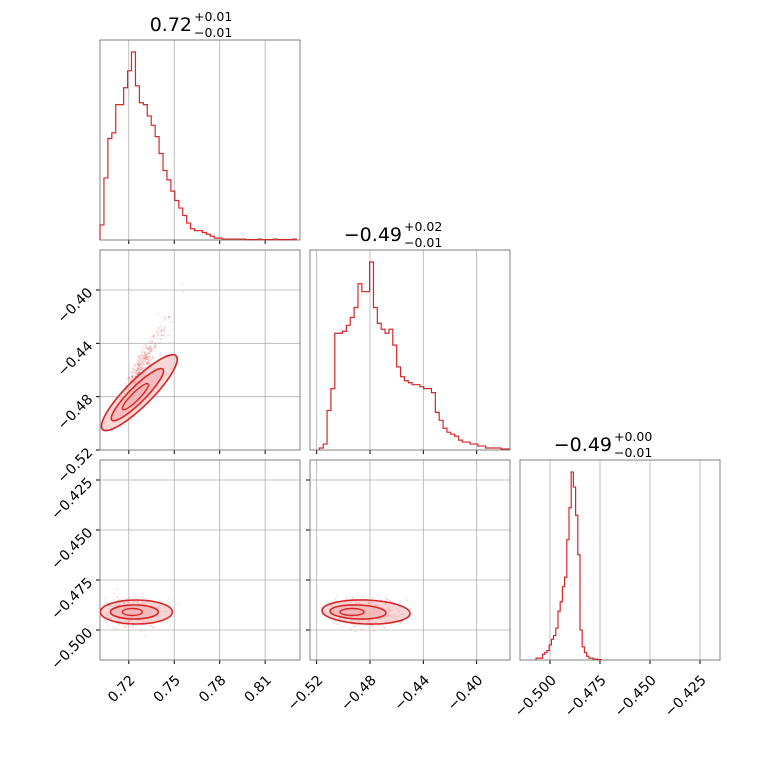 This screenshot has width=760, height=760. Describe the element at coordinates (636, 696) in the screenshot. I see `x-tick-label: −0.450` at that location.